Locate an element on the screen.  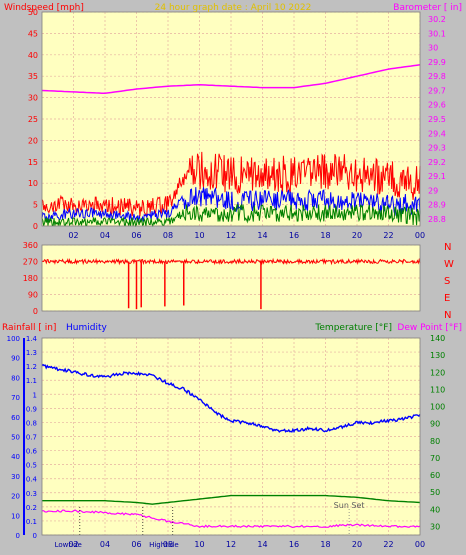
temp-y-tick: 40 is located at coordinates (435, 509).